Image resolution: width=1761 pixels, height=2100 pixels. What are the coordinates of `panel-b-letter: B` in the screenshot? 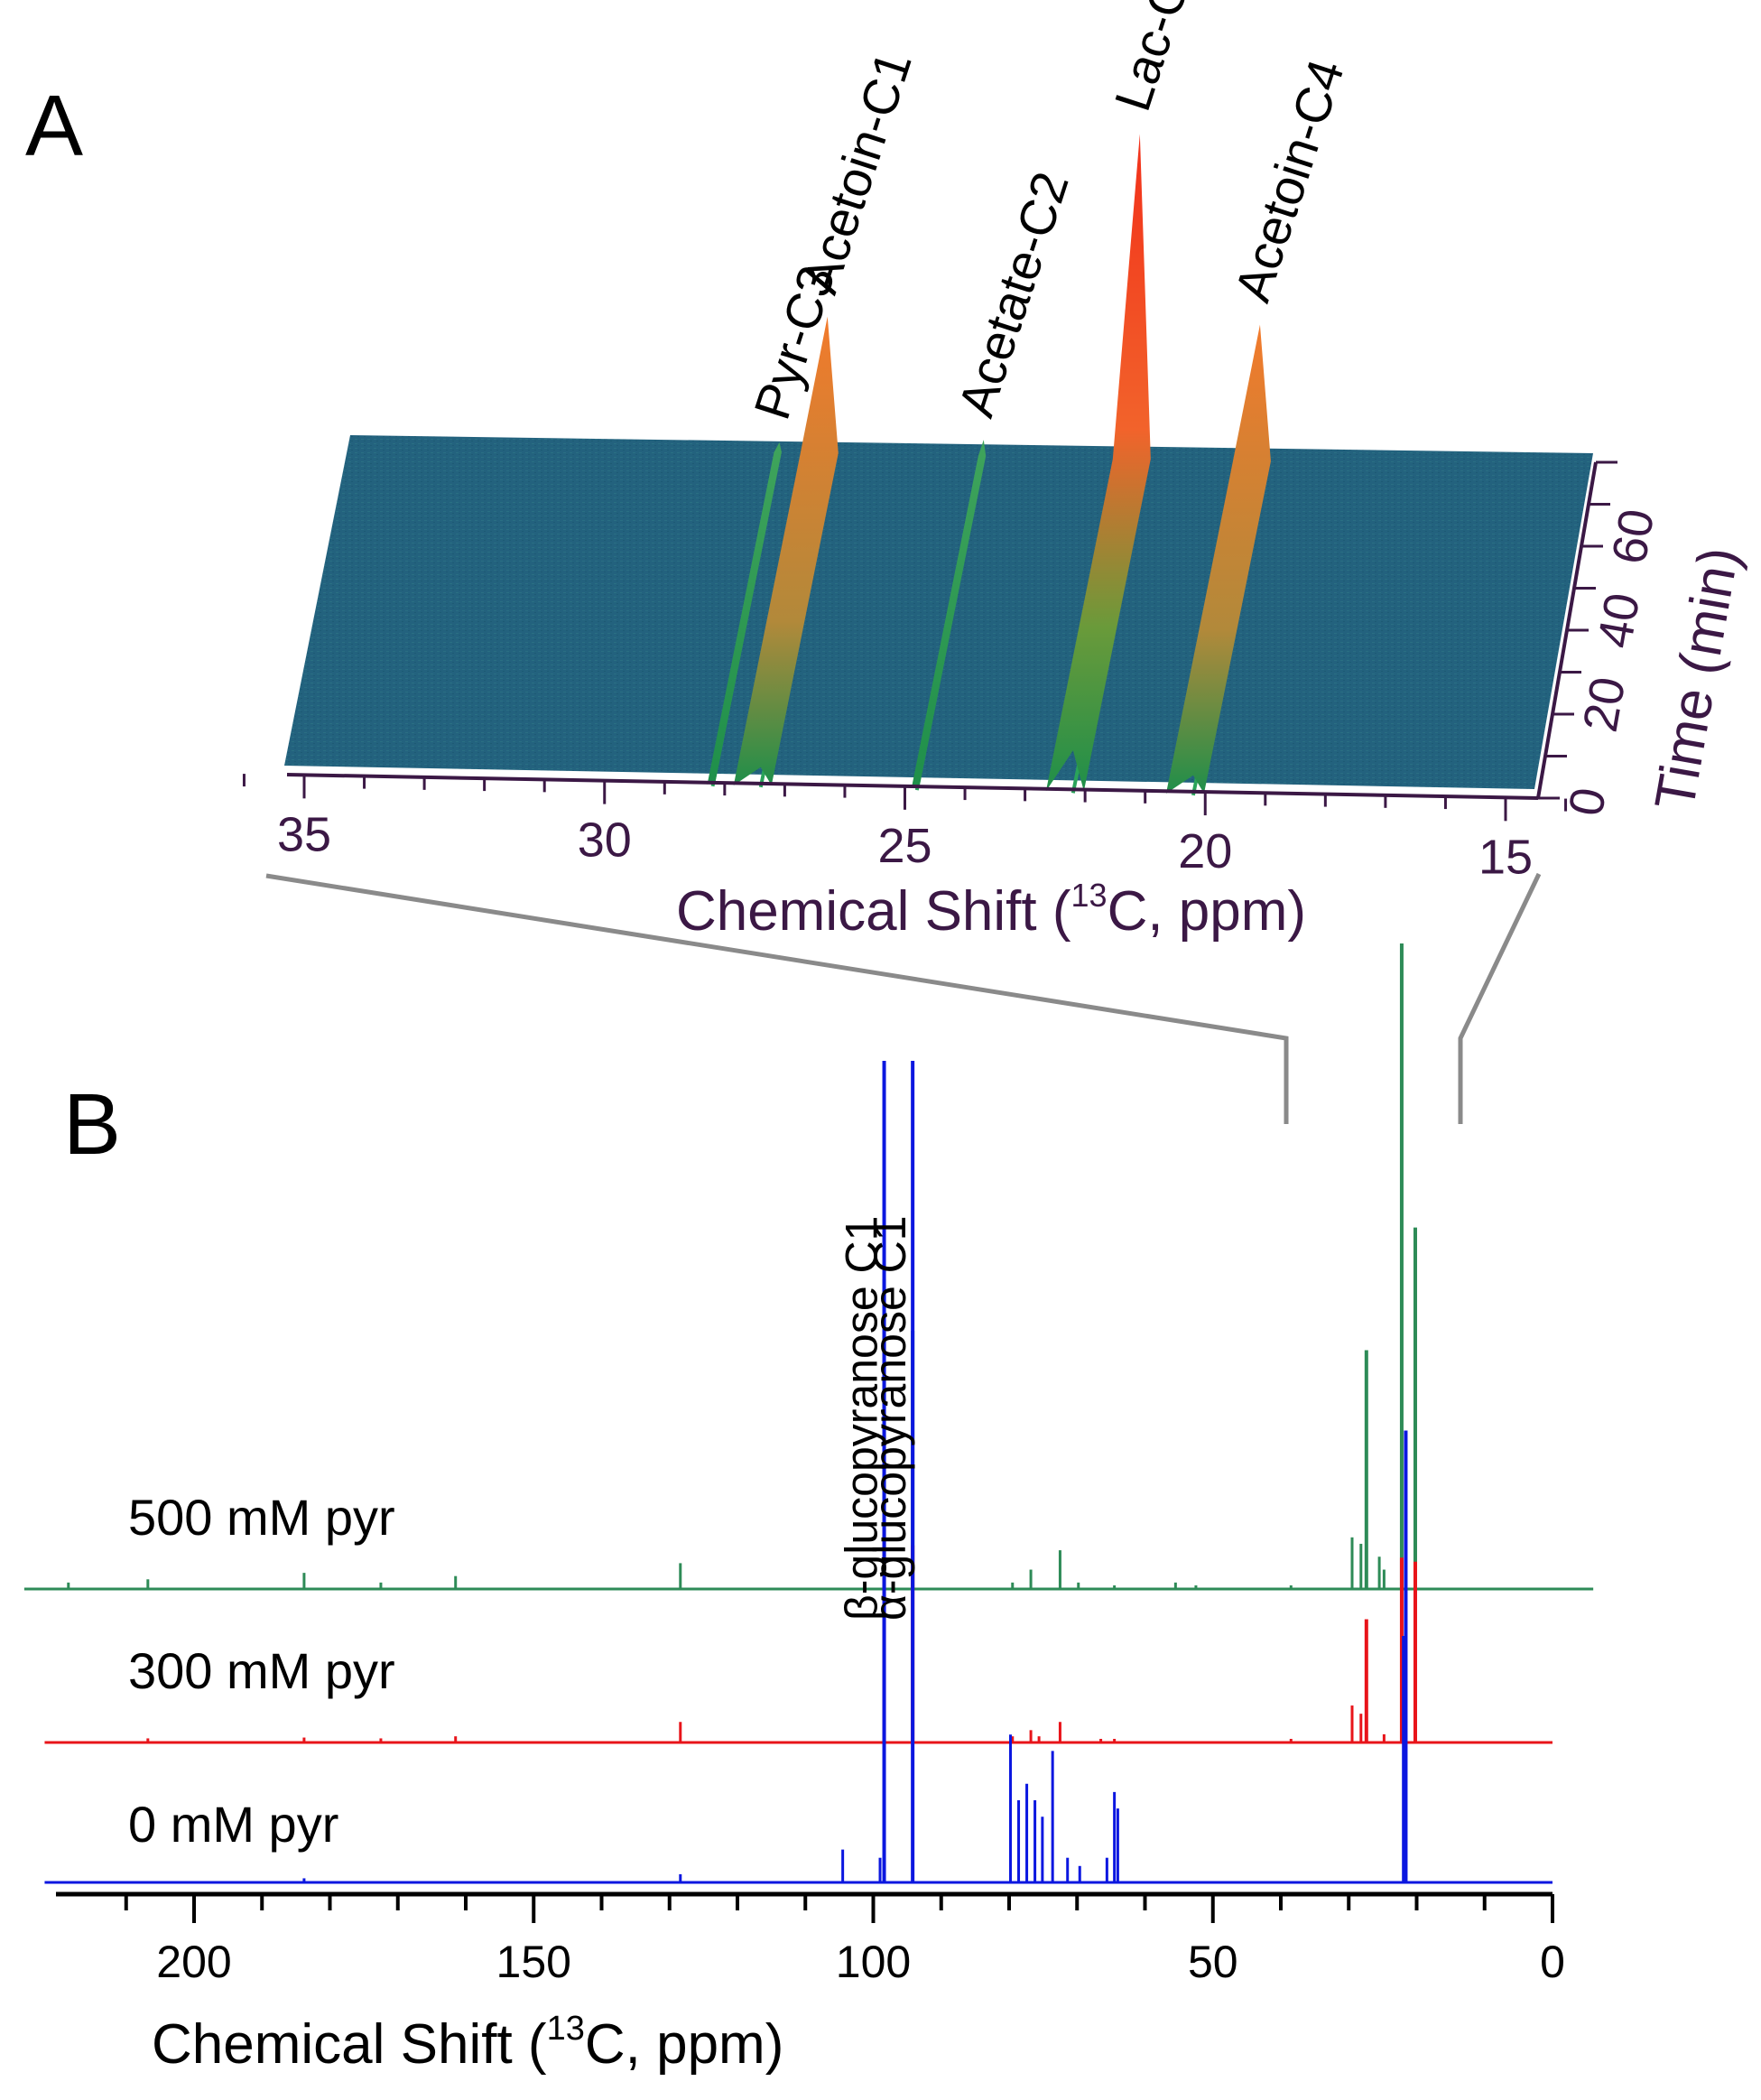 It's located at (92, 1124).